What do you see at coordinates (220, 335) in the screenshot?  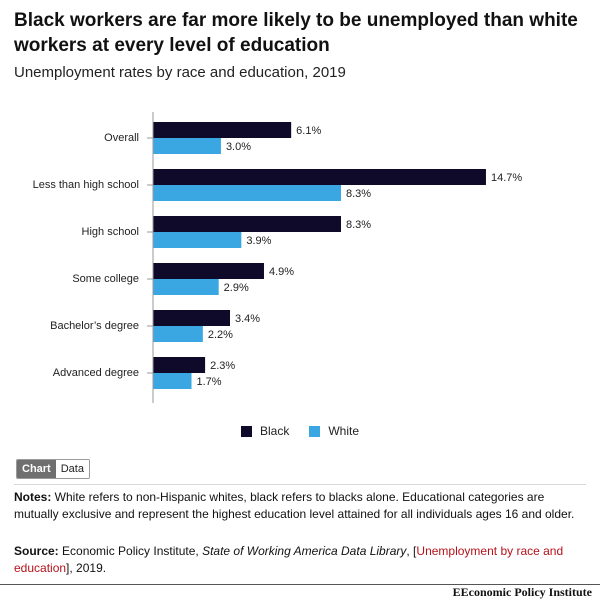 I see `data-label-white-bachelor-s-degree: 2.2%` at bounding box center [220, 335].